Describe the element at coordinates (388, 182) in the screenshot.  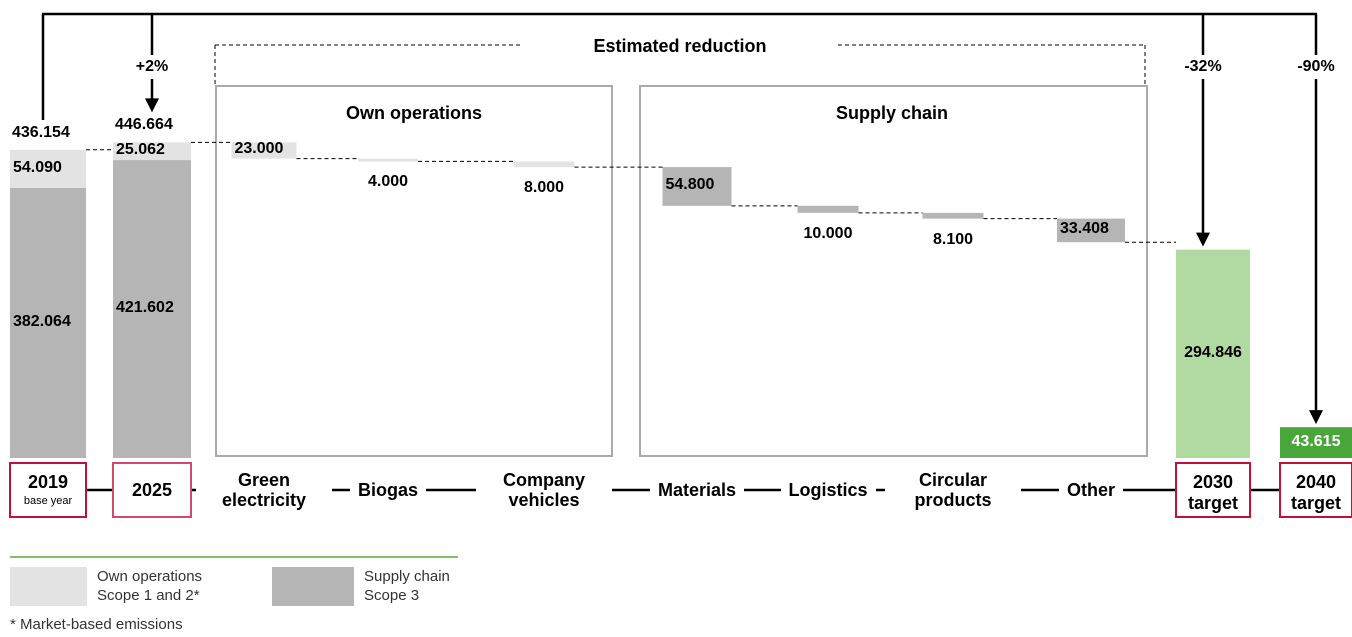
I see `value-label: 4.000` at that location.